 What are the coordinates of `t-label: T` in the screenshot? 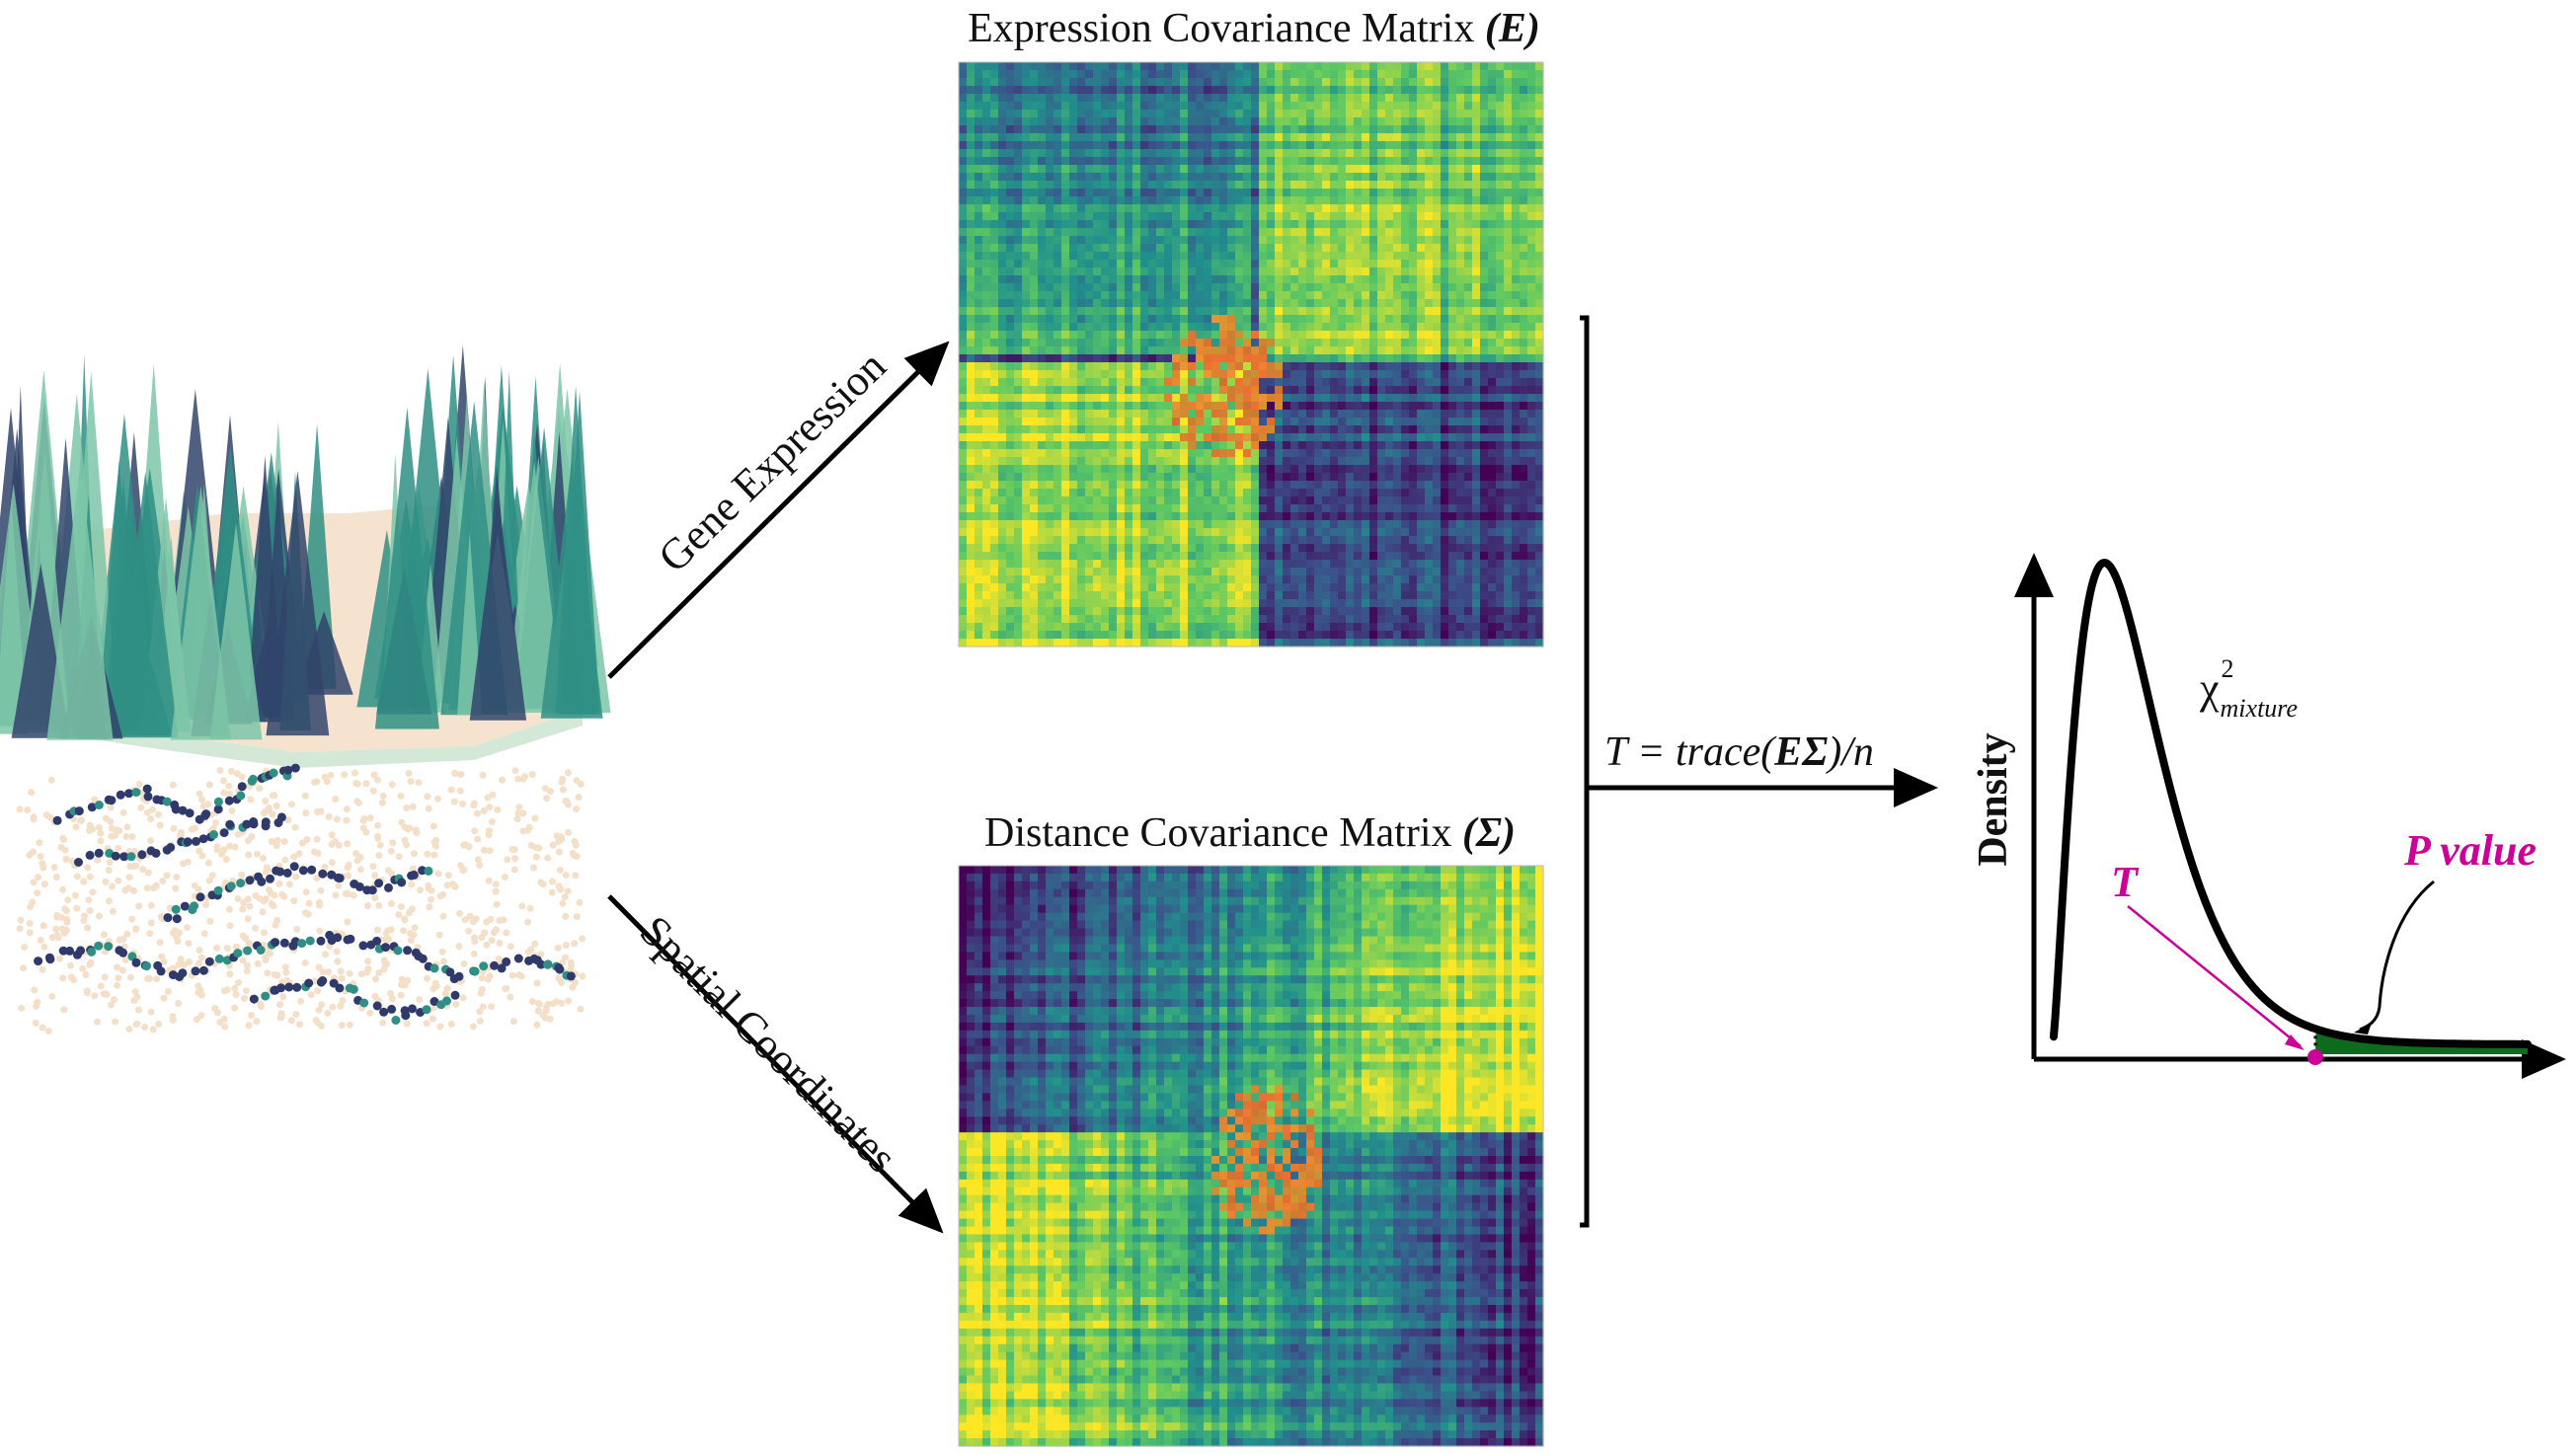 It's located at (2125, 882).